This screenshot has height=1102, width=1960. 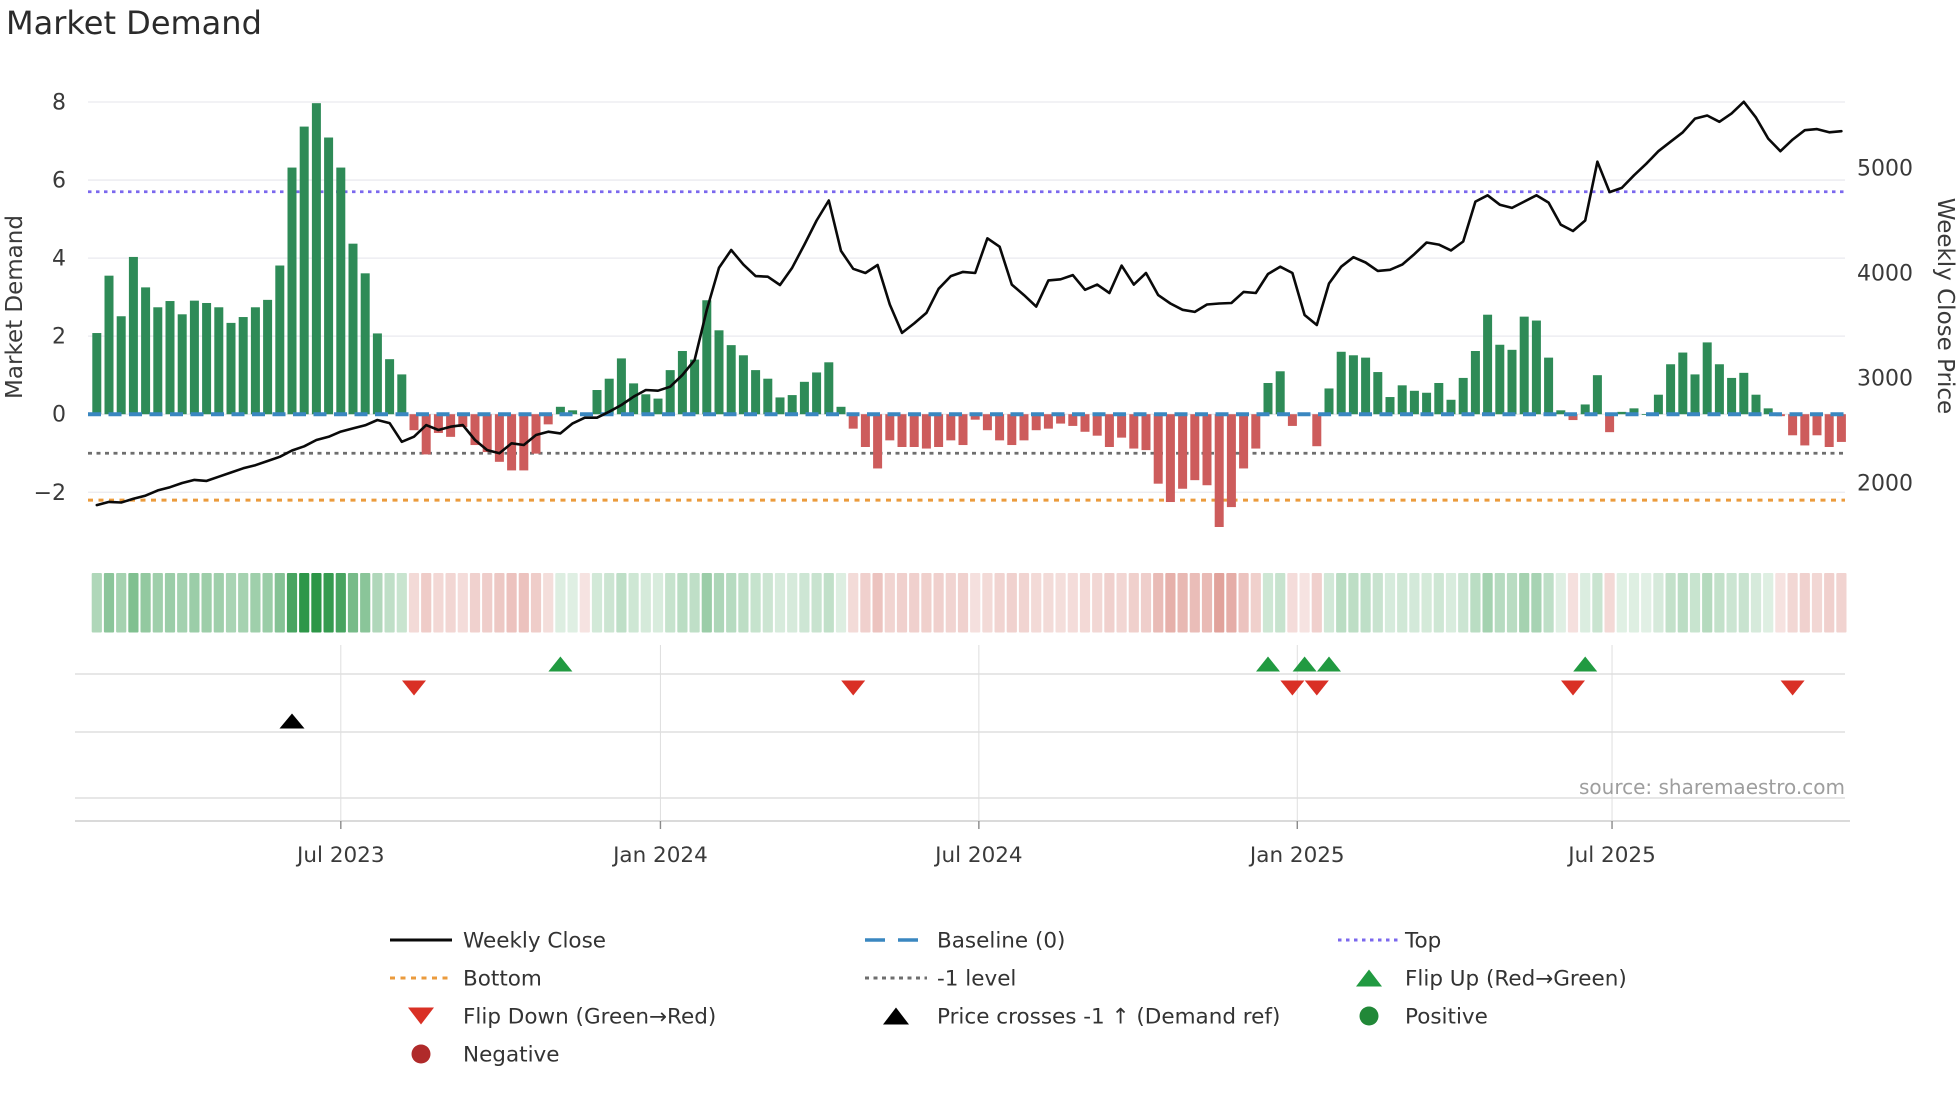 What do you see at coordinates (414, 688) in the screenshot?
I see `flip-down-marker` at bounding box center [414, 688].